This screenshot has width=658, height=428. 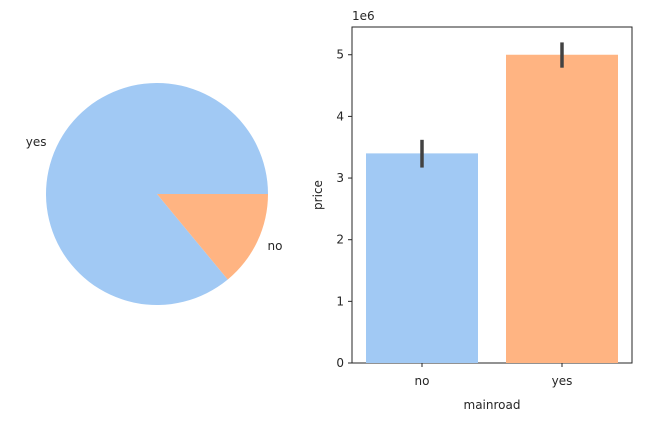 What do you see at coordinates (340, 363) in the screenshot?
I see `y-tick-label: 0` at bounding box center [340, 363].